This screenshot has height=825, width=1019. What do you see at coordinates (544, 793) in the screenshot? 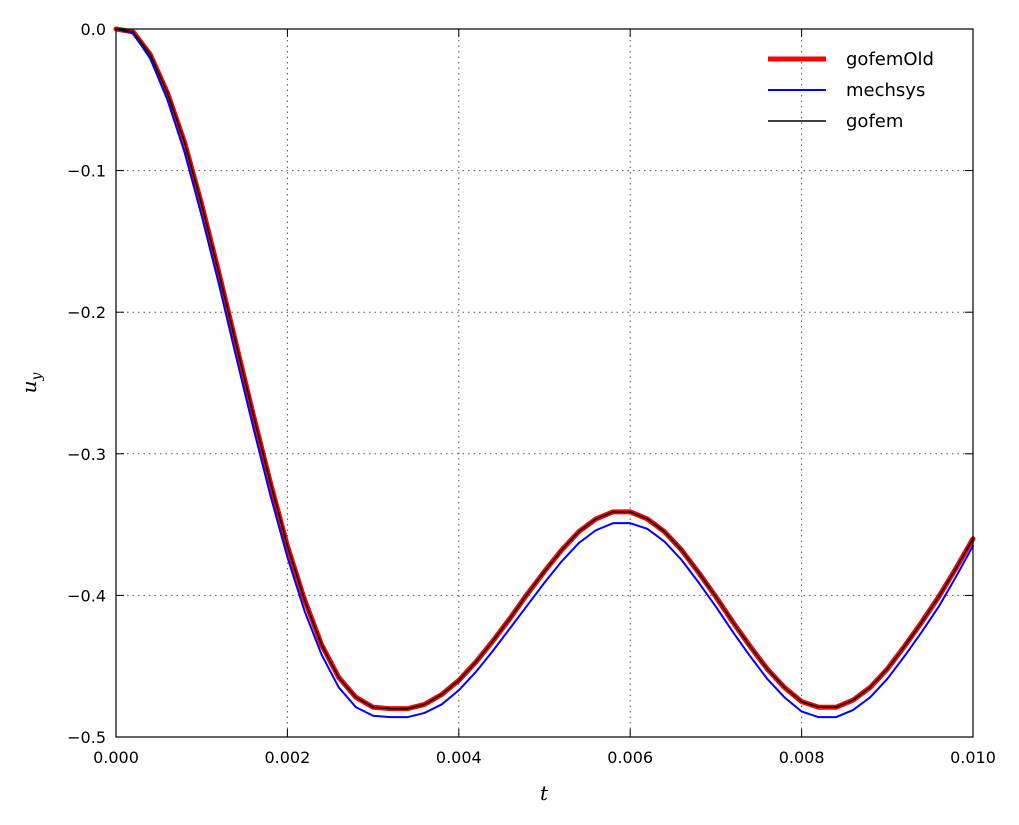
I see `x-axis-label: t` at bounding box center [544, 793].